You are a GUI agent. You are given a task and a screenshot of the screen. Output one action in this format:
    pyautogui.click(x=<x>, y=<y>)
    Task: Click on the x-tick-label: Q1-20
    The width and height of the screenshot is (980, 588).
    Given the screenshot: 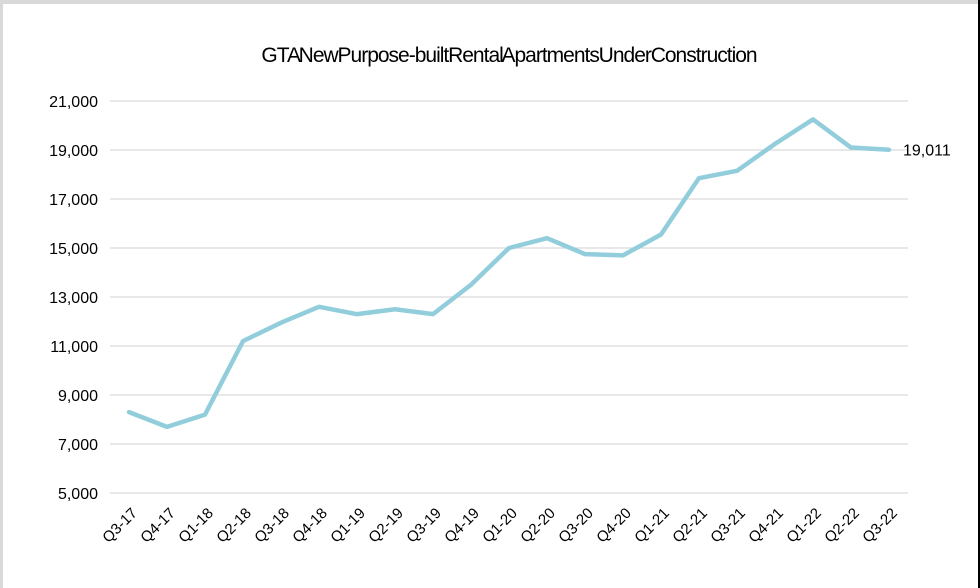 What is the action you would take?
    pyautogui.click(x=500, y=526)
    